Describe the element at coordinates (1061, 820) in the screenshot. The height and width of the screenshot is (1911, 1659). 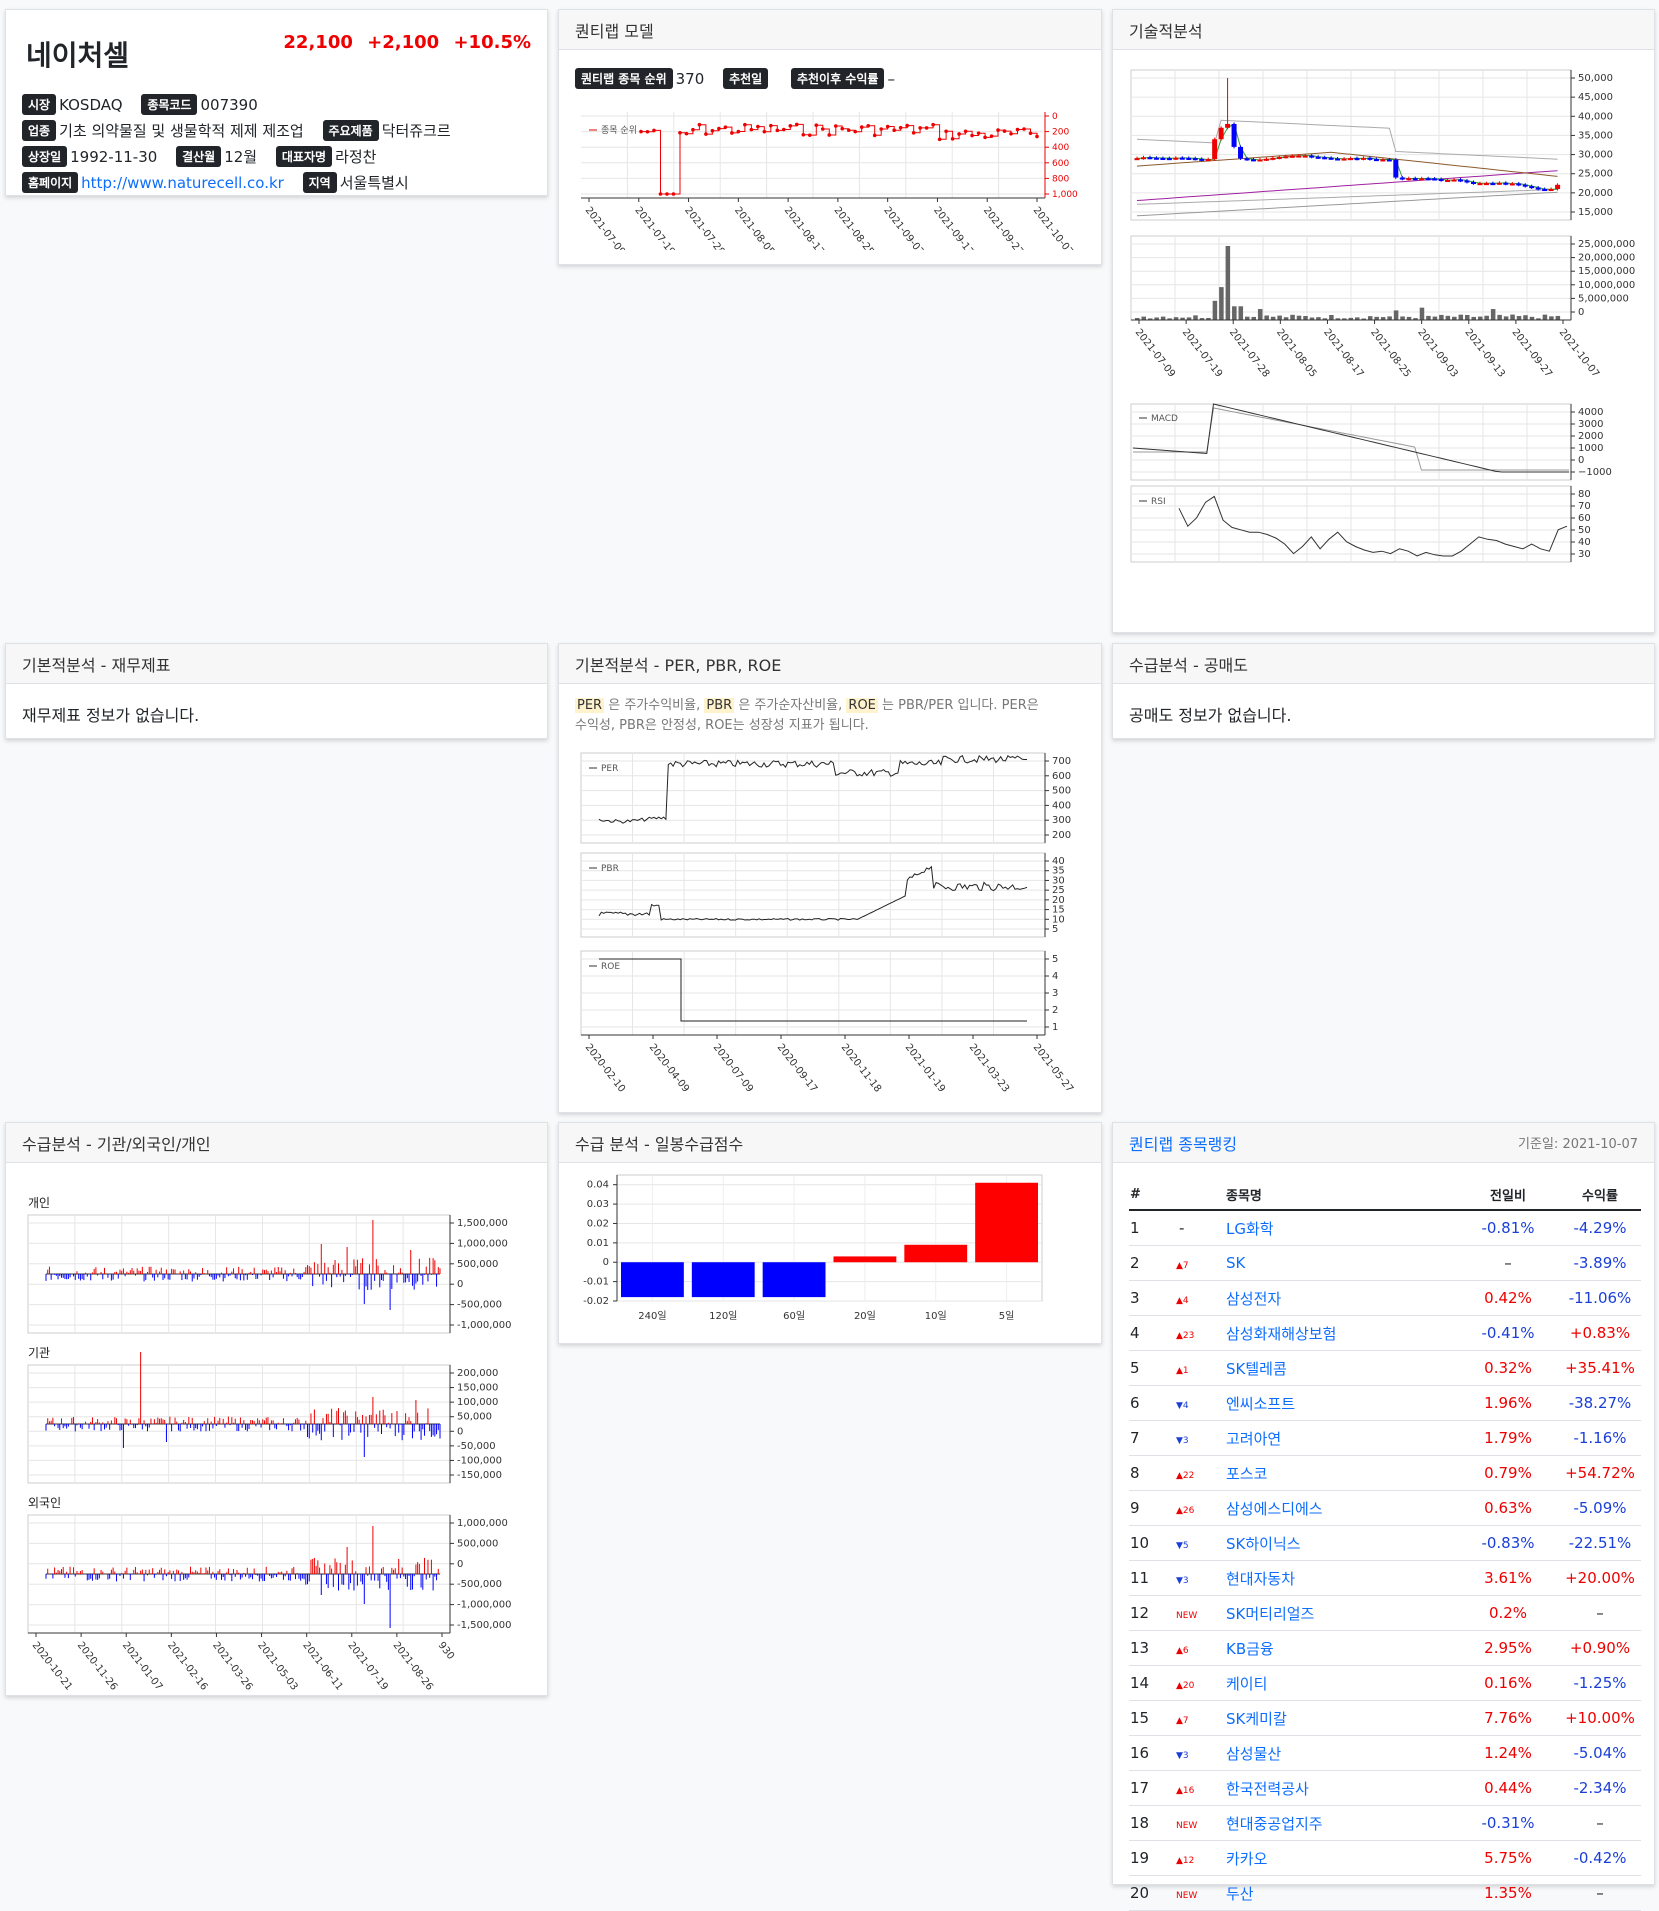
I see `per-ytick: 300` at that location.